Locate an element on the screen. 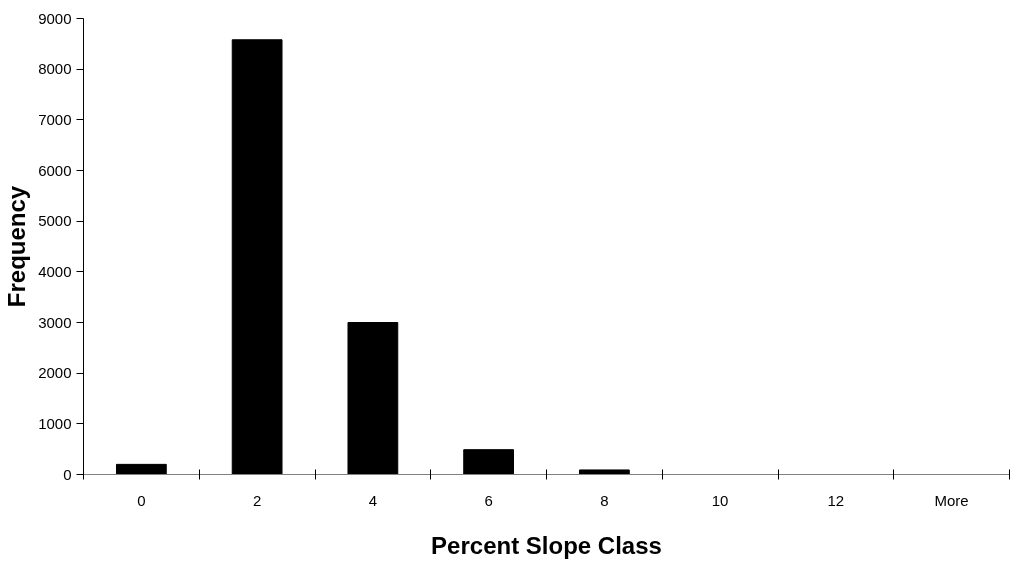 The width and height of the screenshot is (1029, 561). x-tick-label: 6 is located at coordinates (488, 500).